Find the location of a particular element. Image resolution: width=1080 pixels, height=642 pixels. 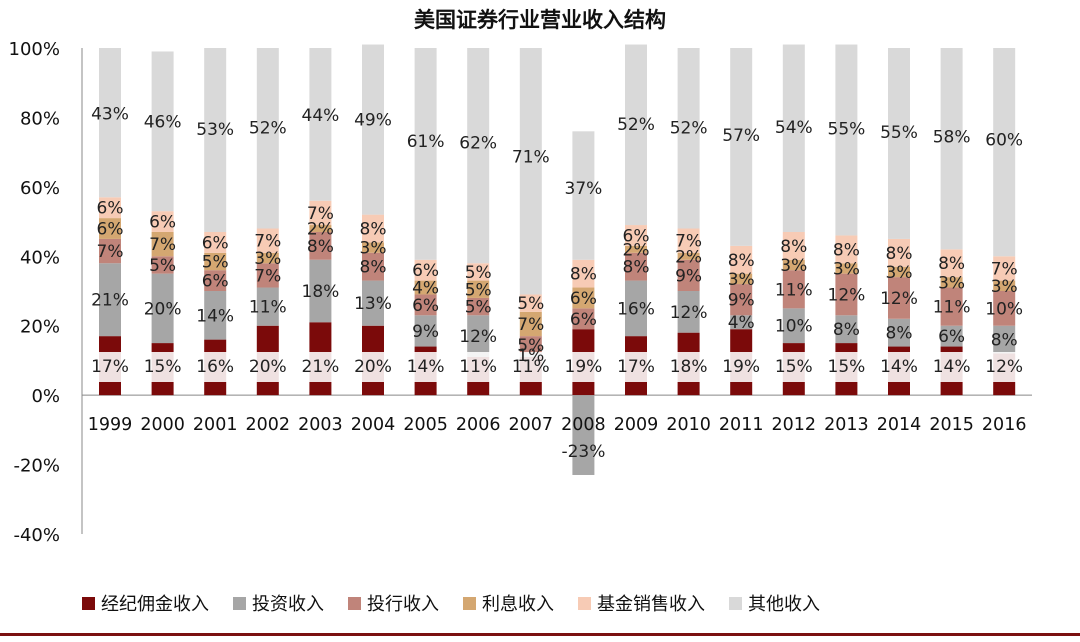

x-tick-label: 2005 is located at coordinates (425, 425).